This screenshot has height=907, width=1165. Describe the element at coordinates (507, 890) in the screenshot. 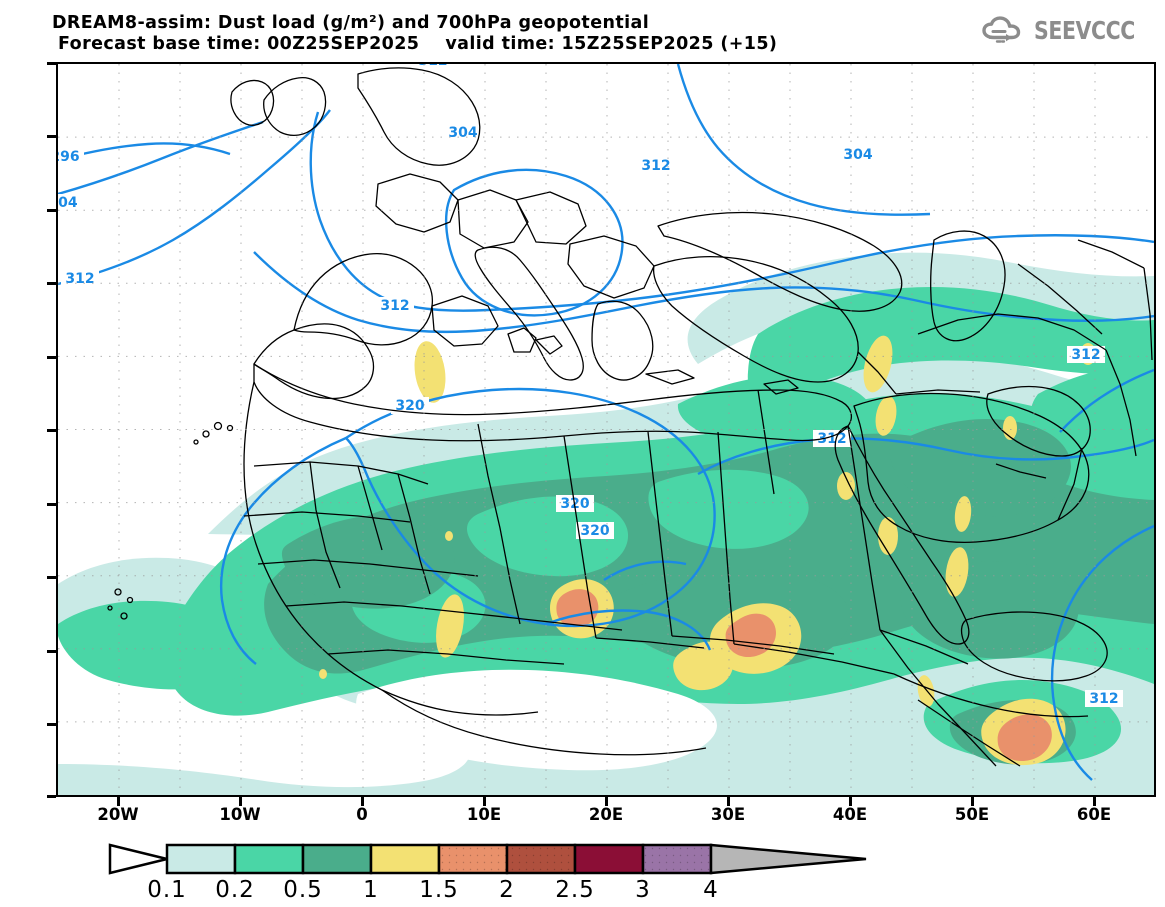

I see `colorbar-tick-label: 2` at that location.